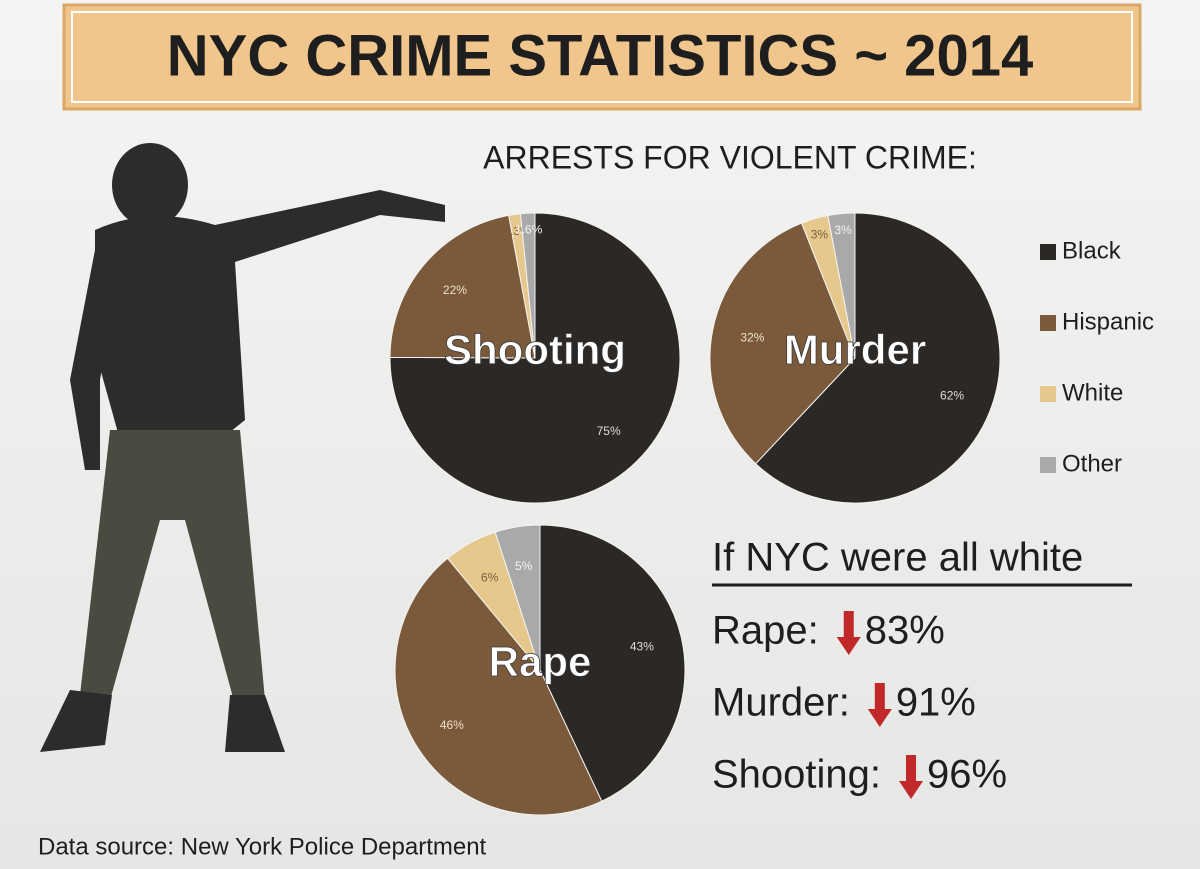  What do you see at coordinates (765, 631) in the screenshot?
I see `callout-label: Rape:` at bounding box center [765, 631].